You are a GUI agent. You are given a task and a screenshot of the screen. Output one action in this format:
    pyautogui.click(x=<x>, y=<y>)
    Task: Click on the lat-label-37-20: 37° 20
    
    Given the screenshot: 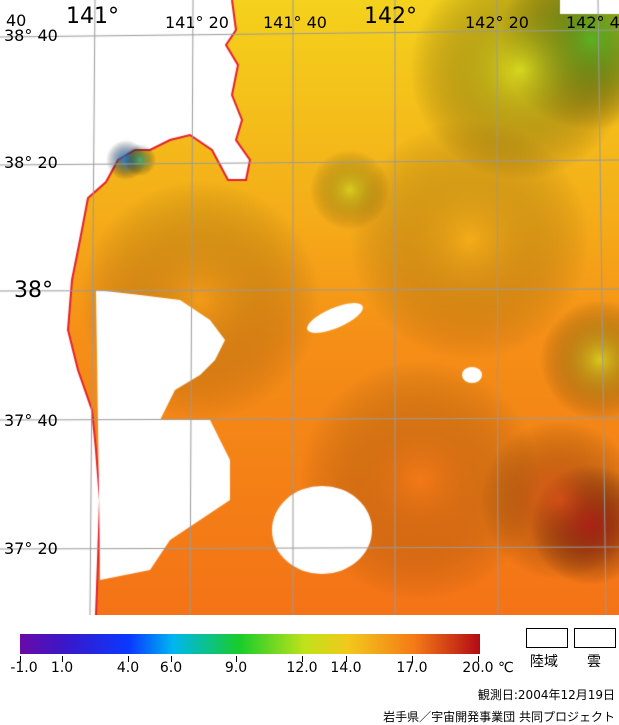 What is the action you would take?
    pyautogui.click(x=31, y=548)
    